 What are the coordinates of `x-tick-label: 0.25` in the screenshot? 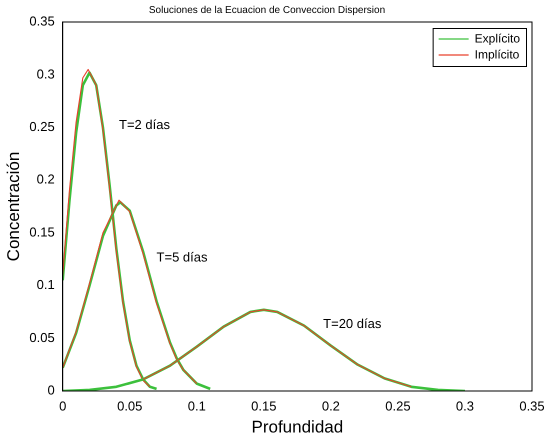 It's located at (398, 406).